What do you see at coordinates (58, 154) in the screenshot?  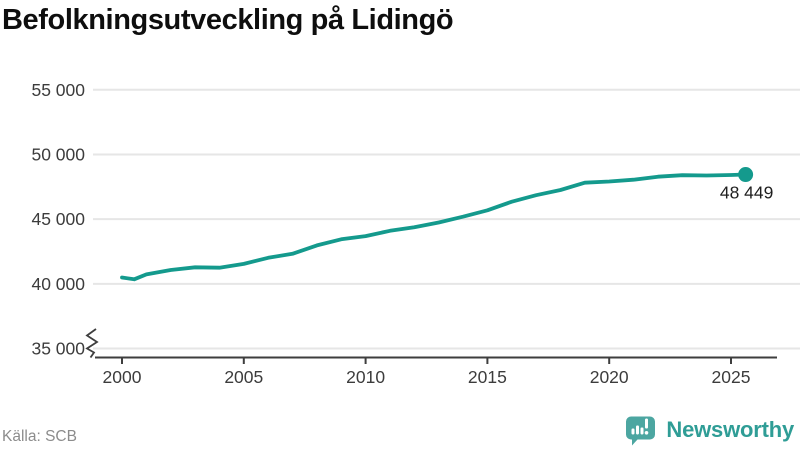 I see `y-tick-label: 50 000` at bounding box center [58, 154].